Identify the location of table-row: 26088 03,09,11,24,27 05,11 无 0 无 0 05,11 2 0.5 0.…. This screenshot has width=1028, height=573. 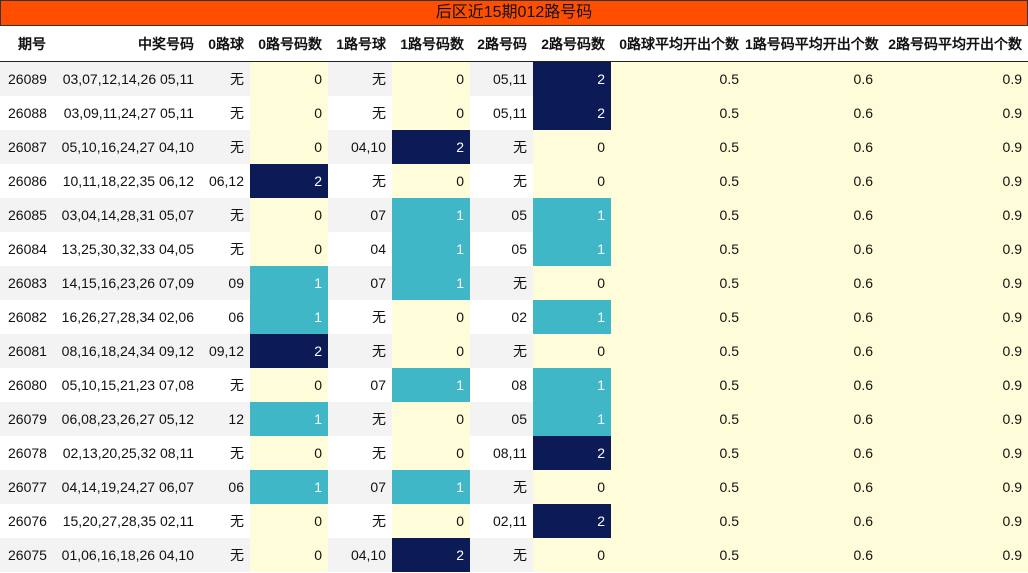
(514, 112).